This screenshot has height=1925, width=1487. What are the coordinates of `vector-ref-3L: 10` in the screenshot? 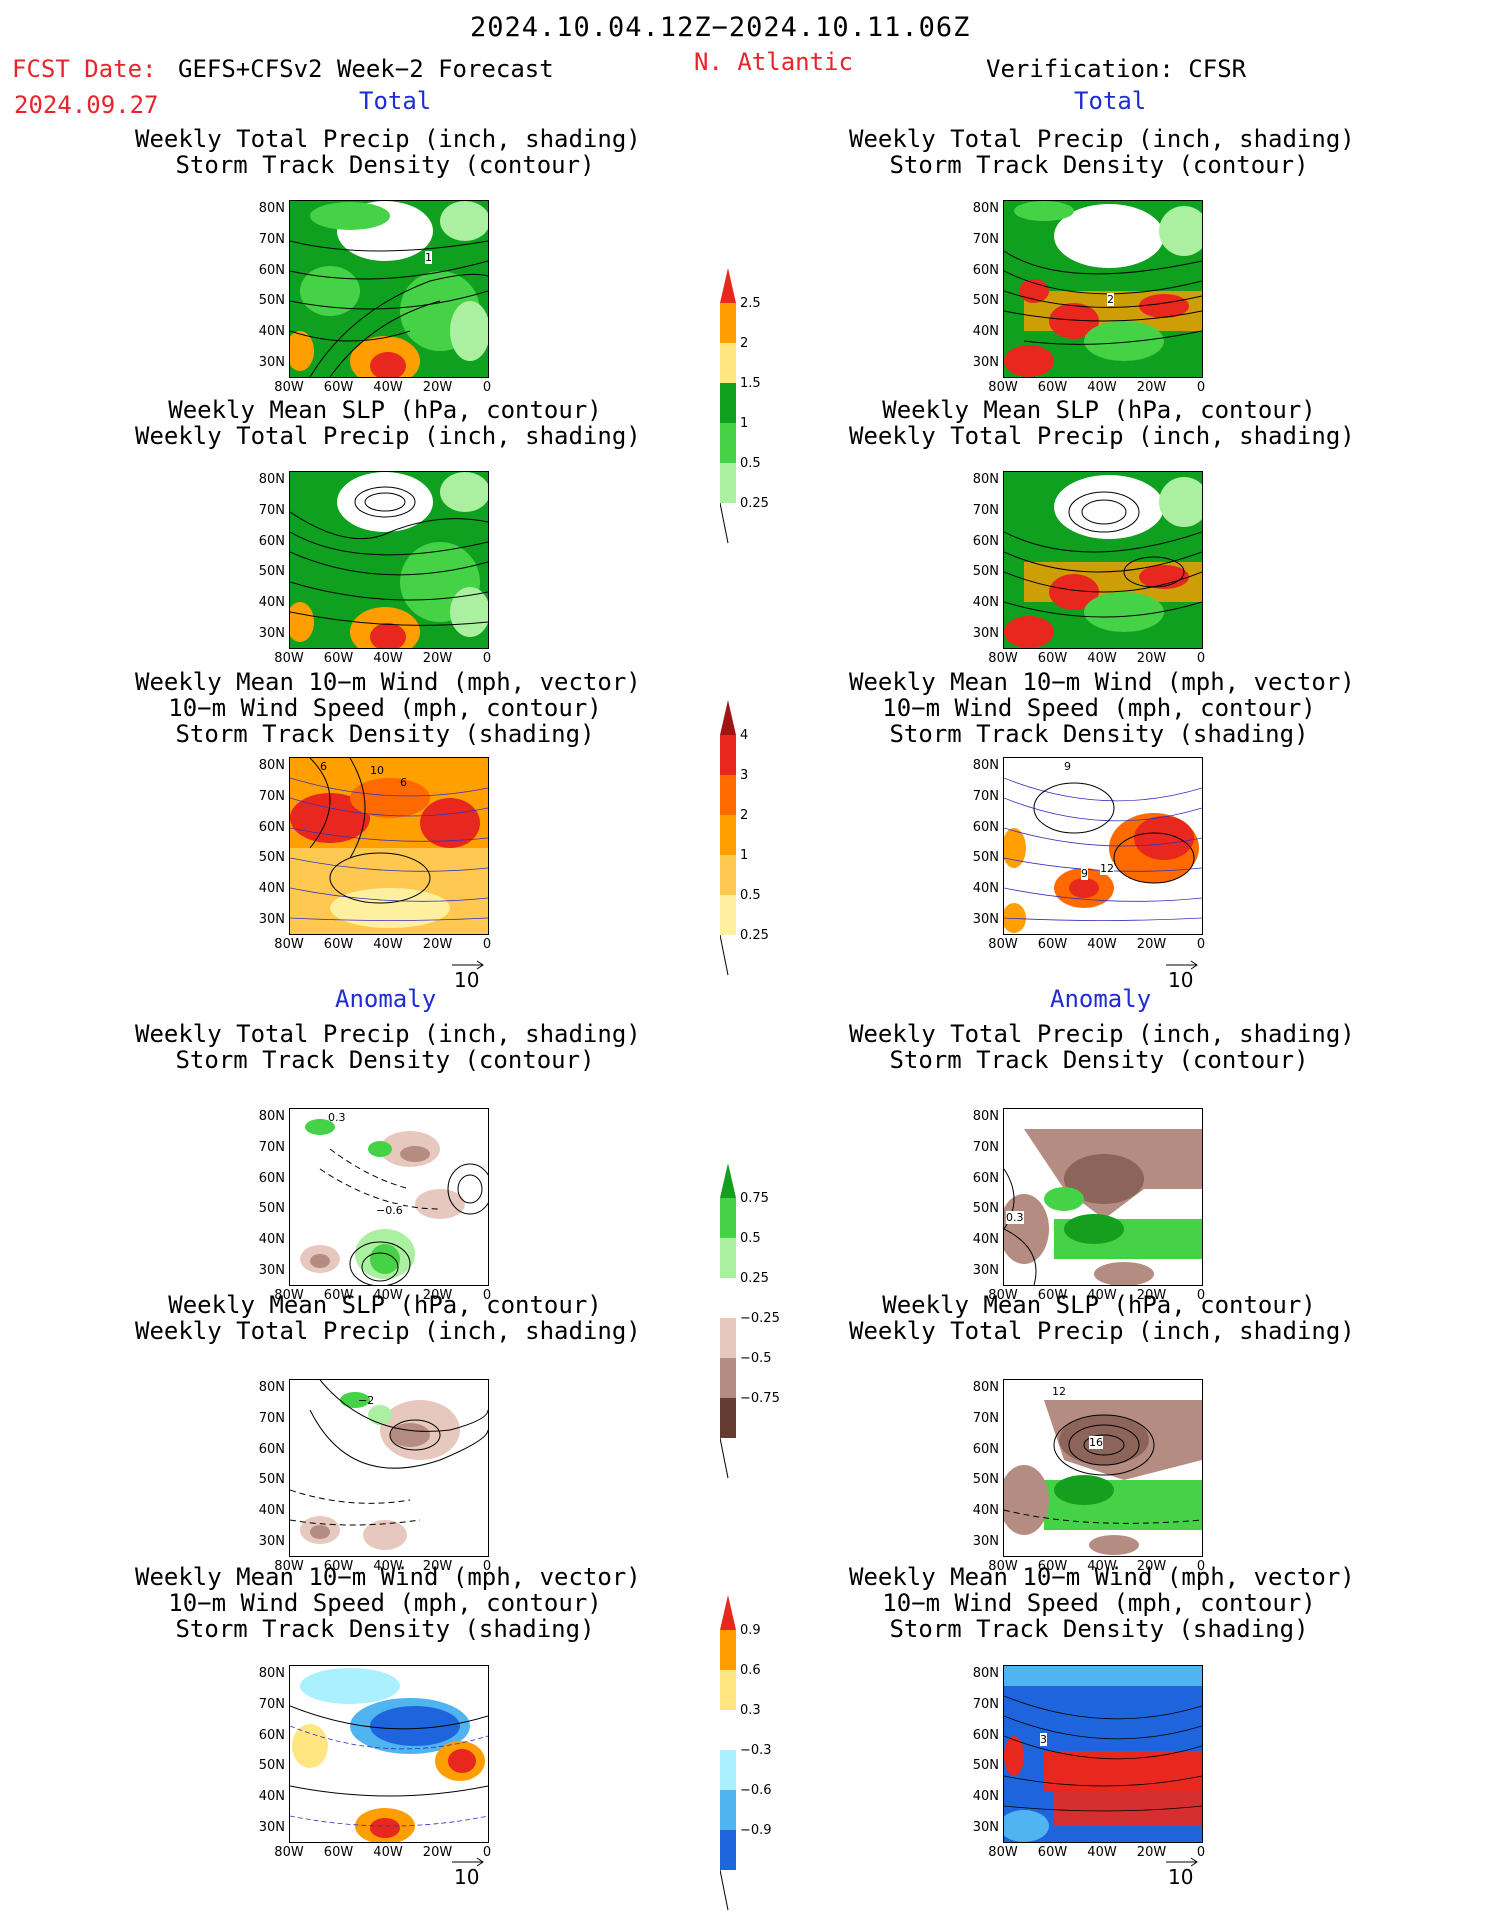 It's located at (469, 976).